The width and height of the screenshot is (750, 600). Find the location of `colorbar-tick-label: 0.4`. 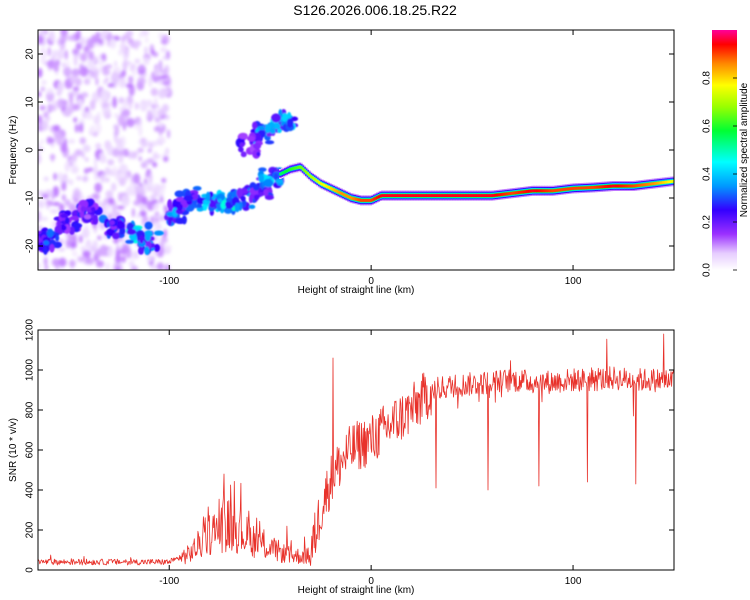

colorbar-tick-label: 0.4 is located at coordinates (707, 174).